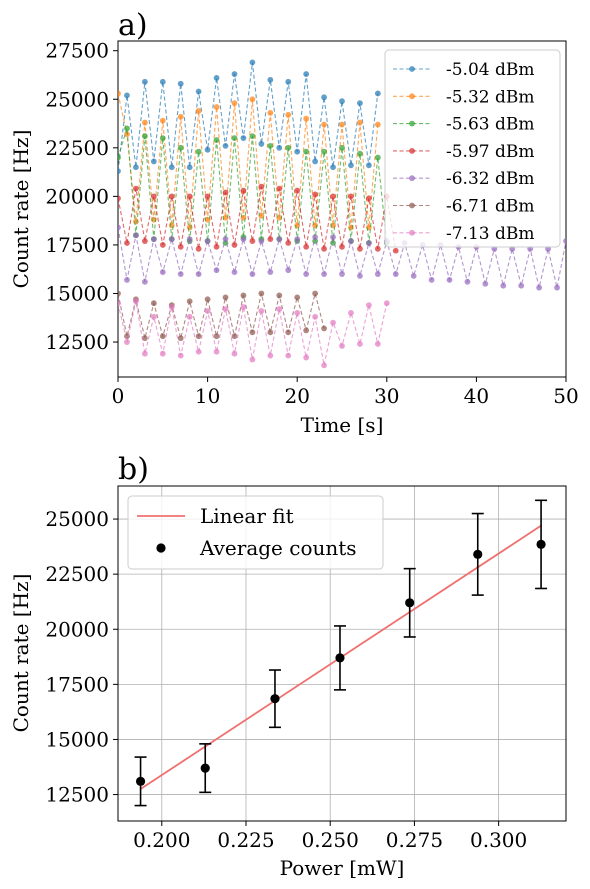 The image size is (590, 889). I want to click on x-tick-label-1: 0.225, so click(245, 840).